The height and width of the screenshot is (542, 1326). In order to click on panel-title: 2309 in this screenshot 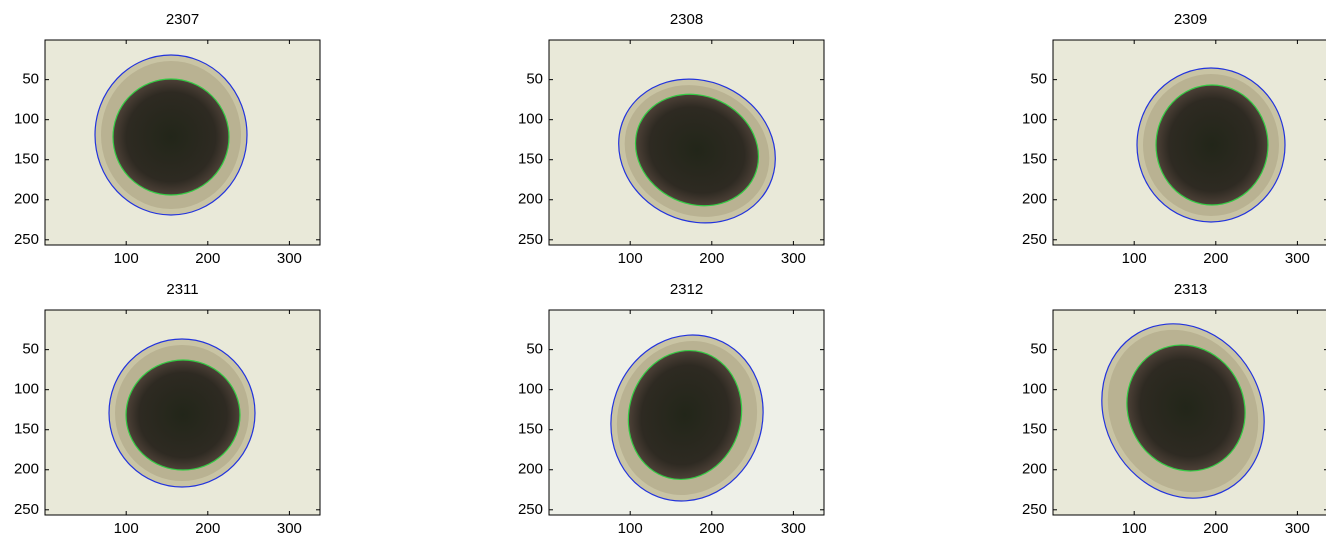, I will do `click(1190, 19)`.